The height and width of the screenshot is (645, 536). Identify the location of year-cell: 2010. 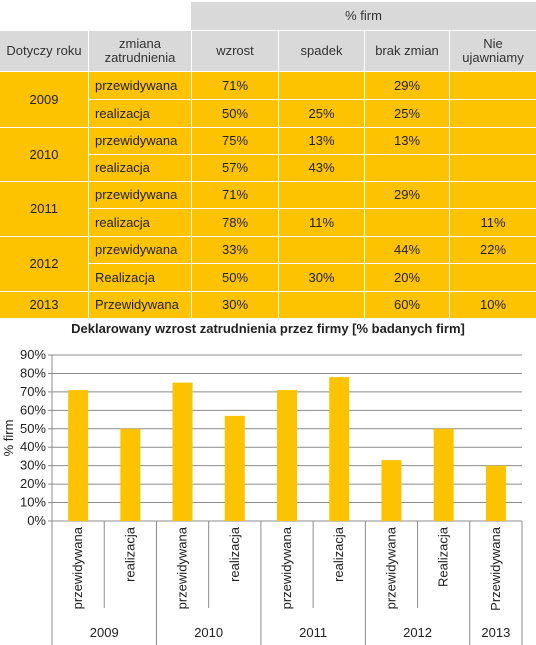
(44, 154).